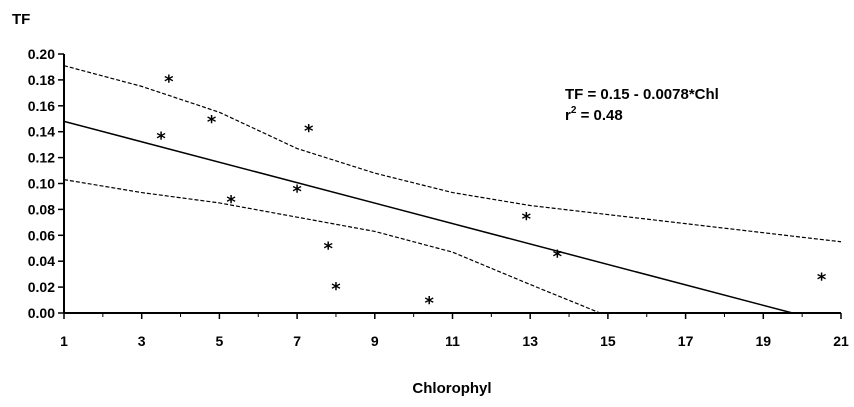  I want to click on y-tick-label: 0.10, so click(41, 184).